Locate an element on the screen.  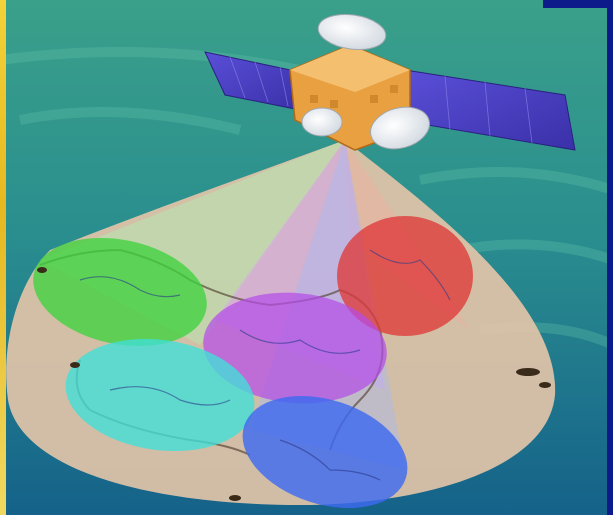
left-frame-edge is located at coordinates (3, 257).